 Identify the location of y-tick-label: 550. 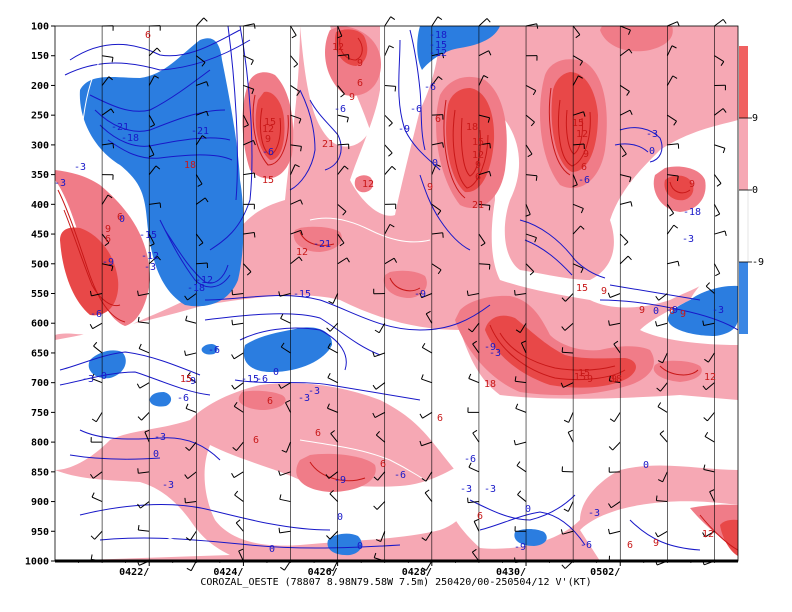
(40, 294).